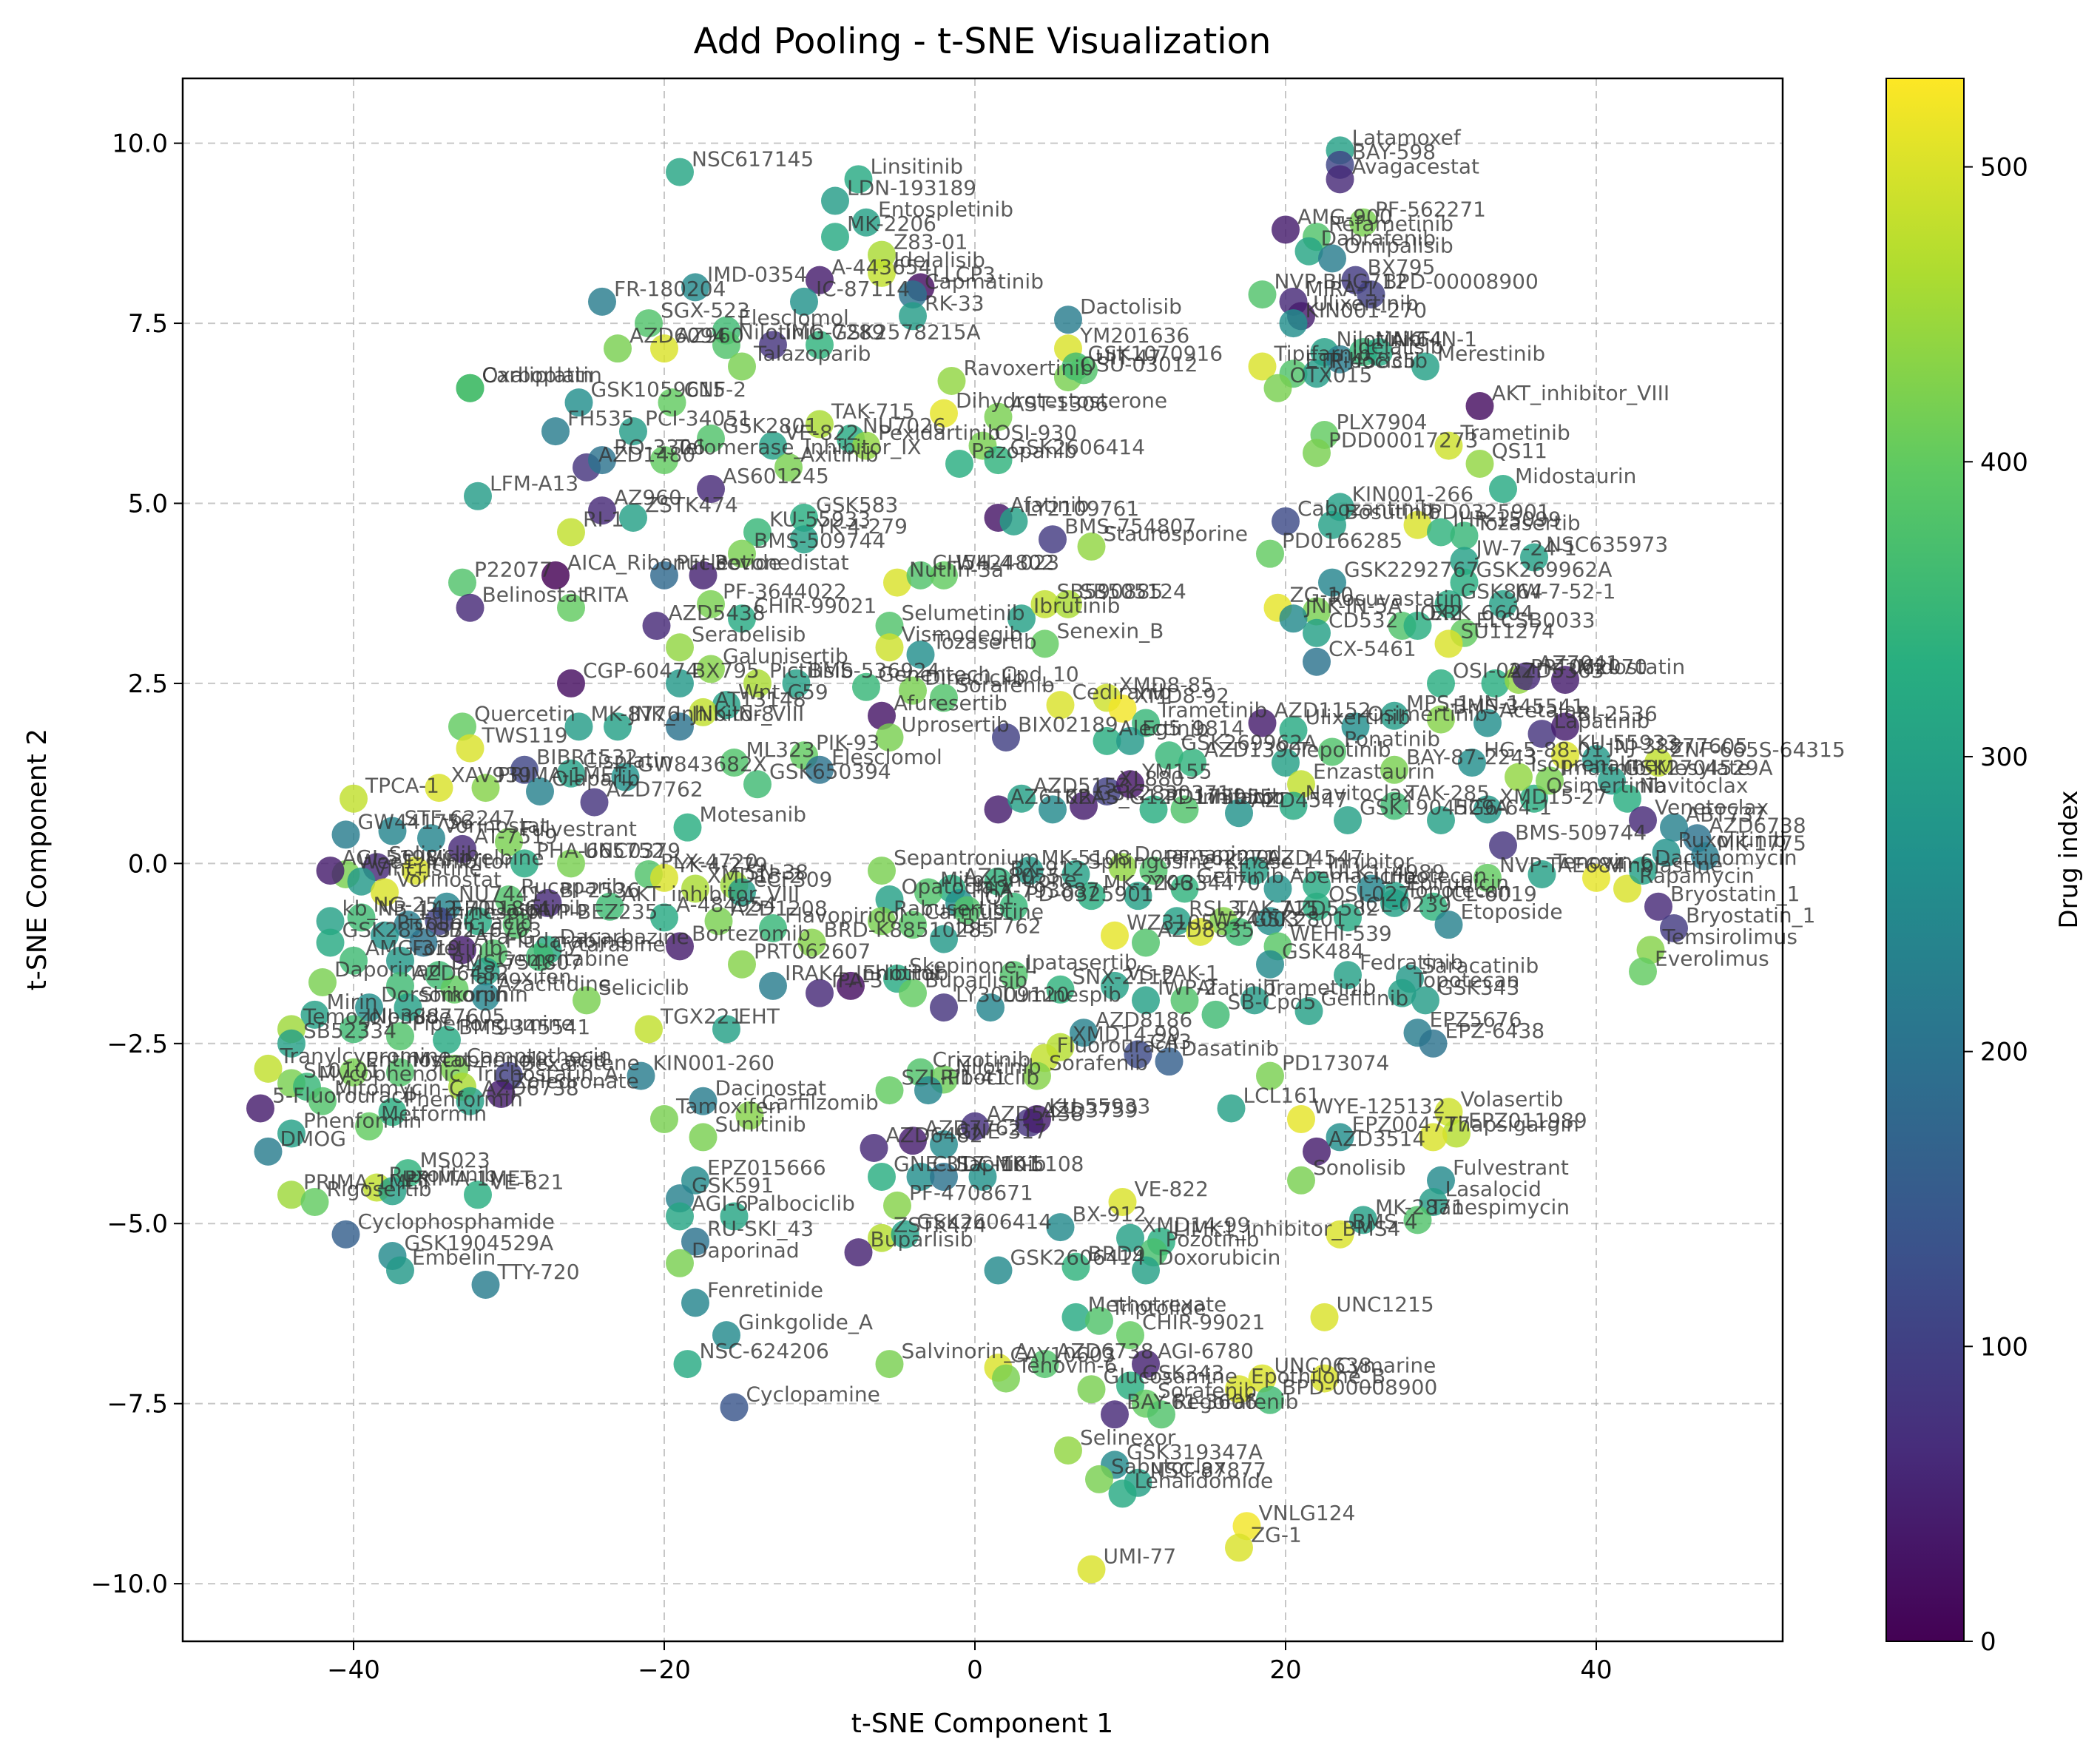 This screenshot has width=2100, height=1753. I want to click on point-label: Navitoclax, so click(1693, 786).